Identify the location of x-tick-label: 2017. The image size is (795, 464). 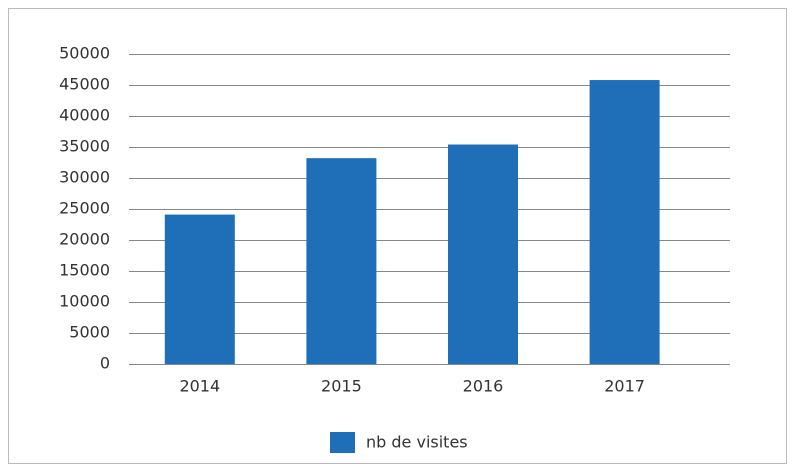
(624, 386).